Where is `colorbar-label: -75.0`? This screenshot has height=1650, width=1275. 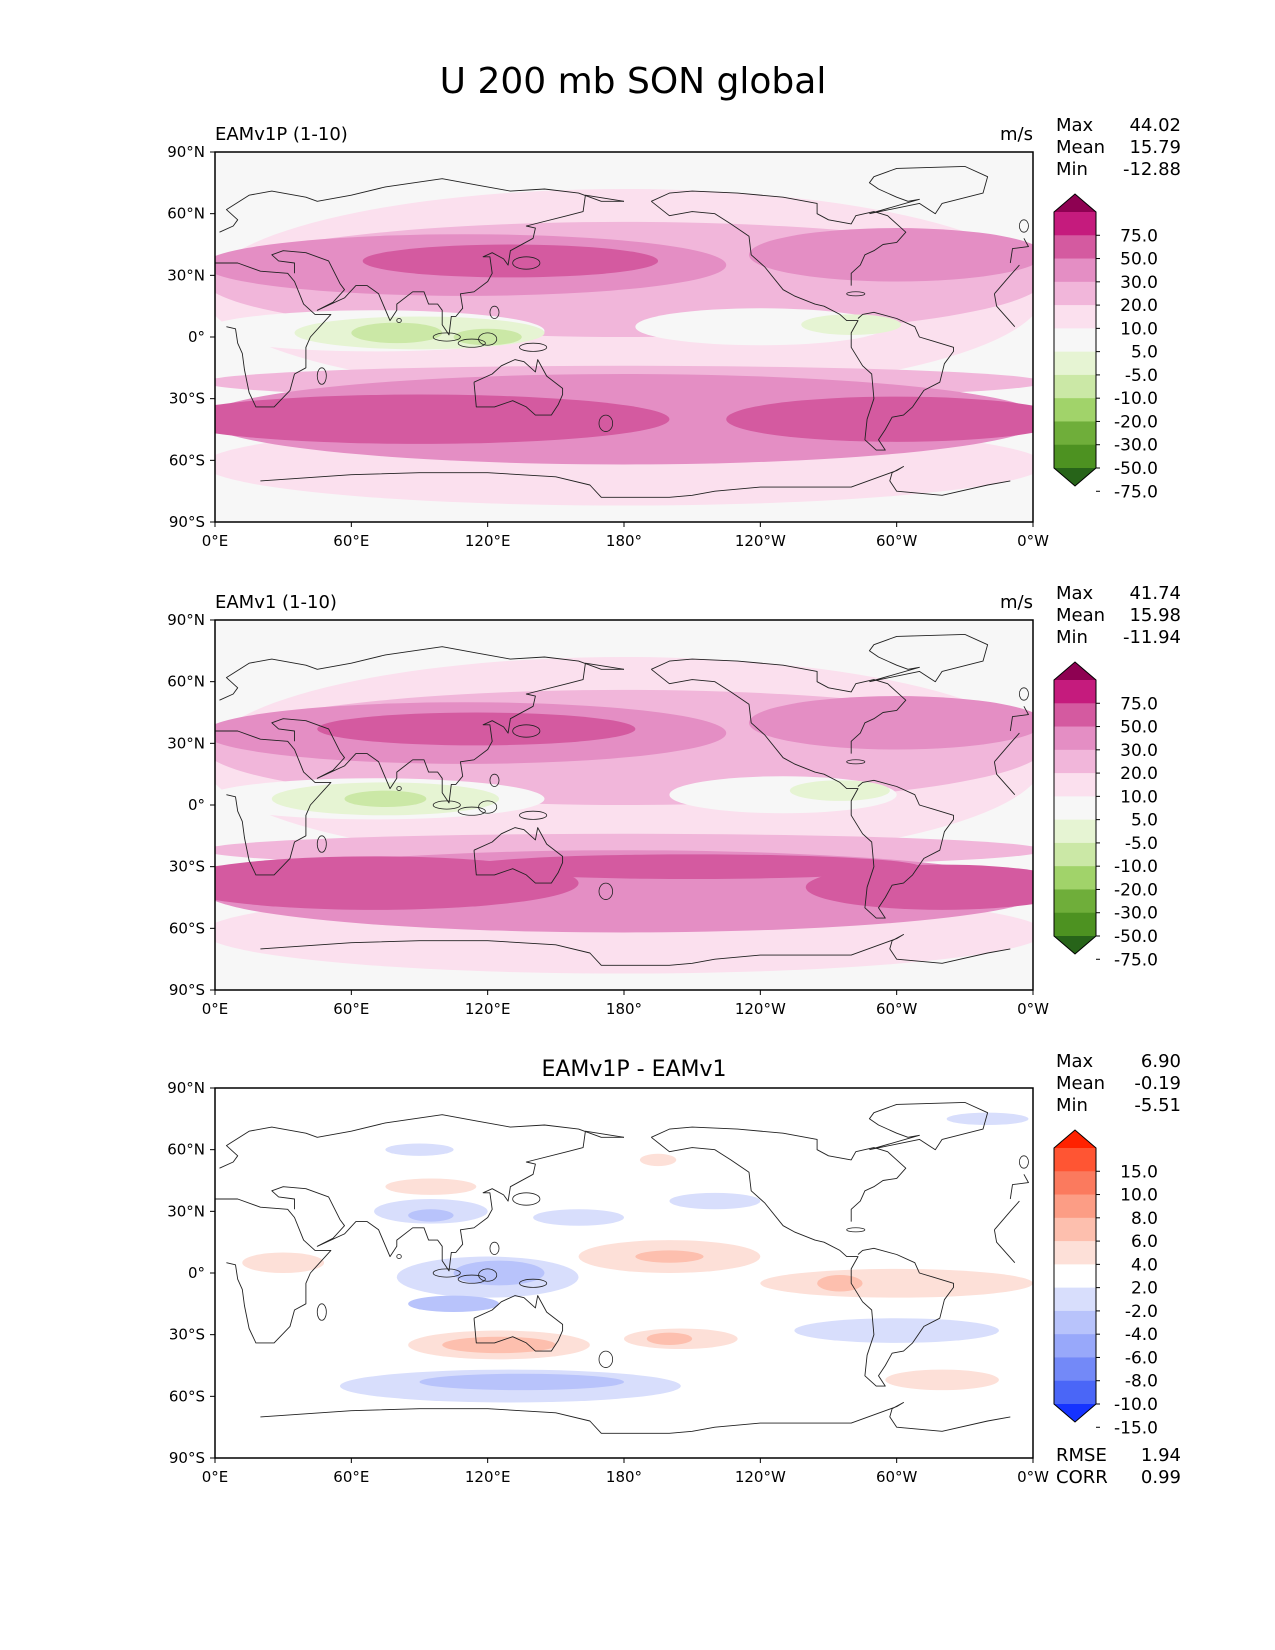
colorbar-label: -75.0 is located at coordinates (1136, 492).